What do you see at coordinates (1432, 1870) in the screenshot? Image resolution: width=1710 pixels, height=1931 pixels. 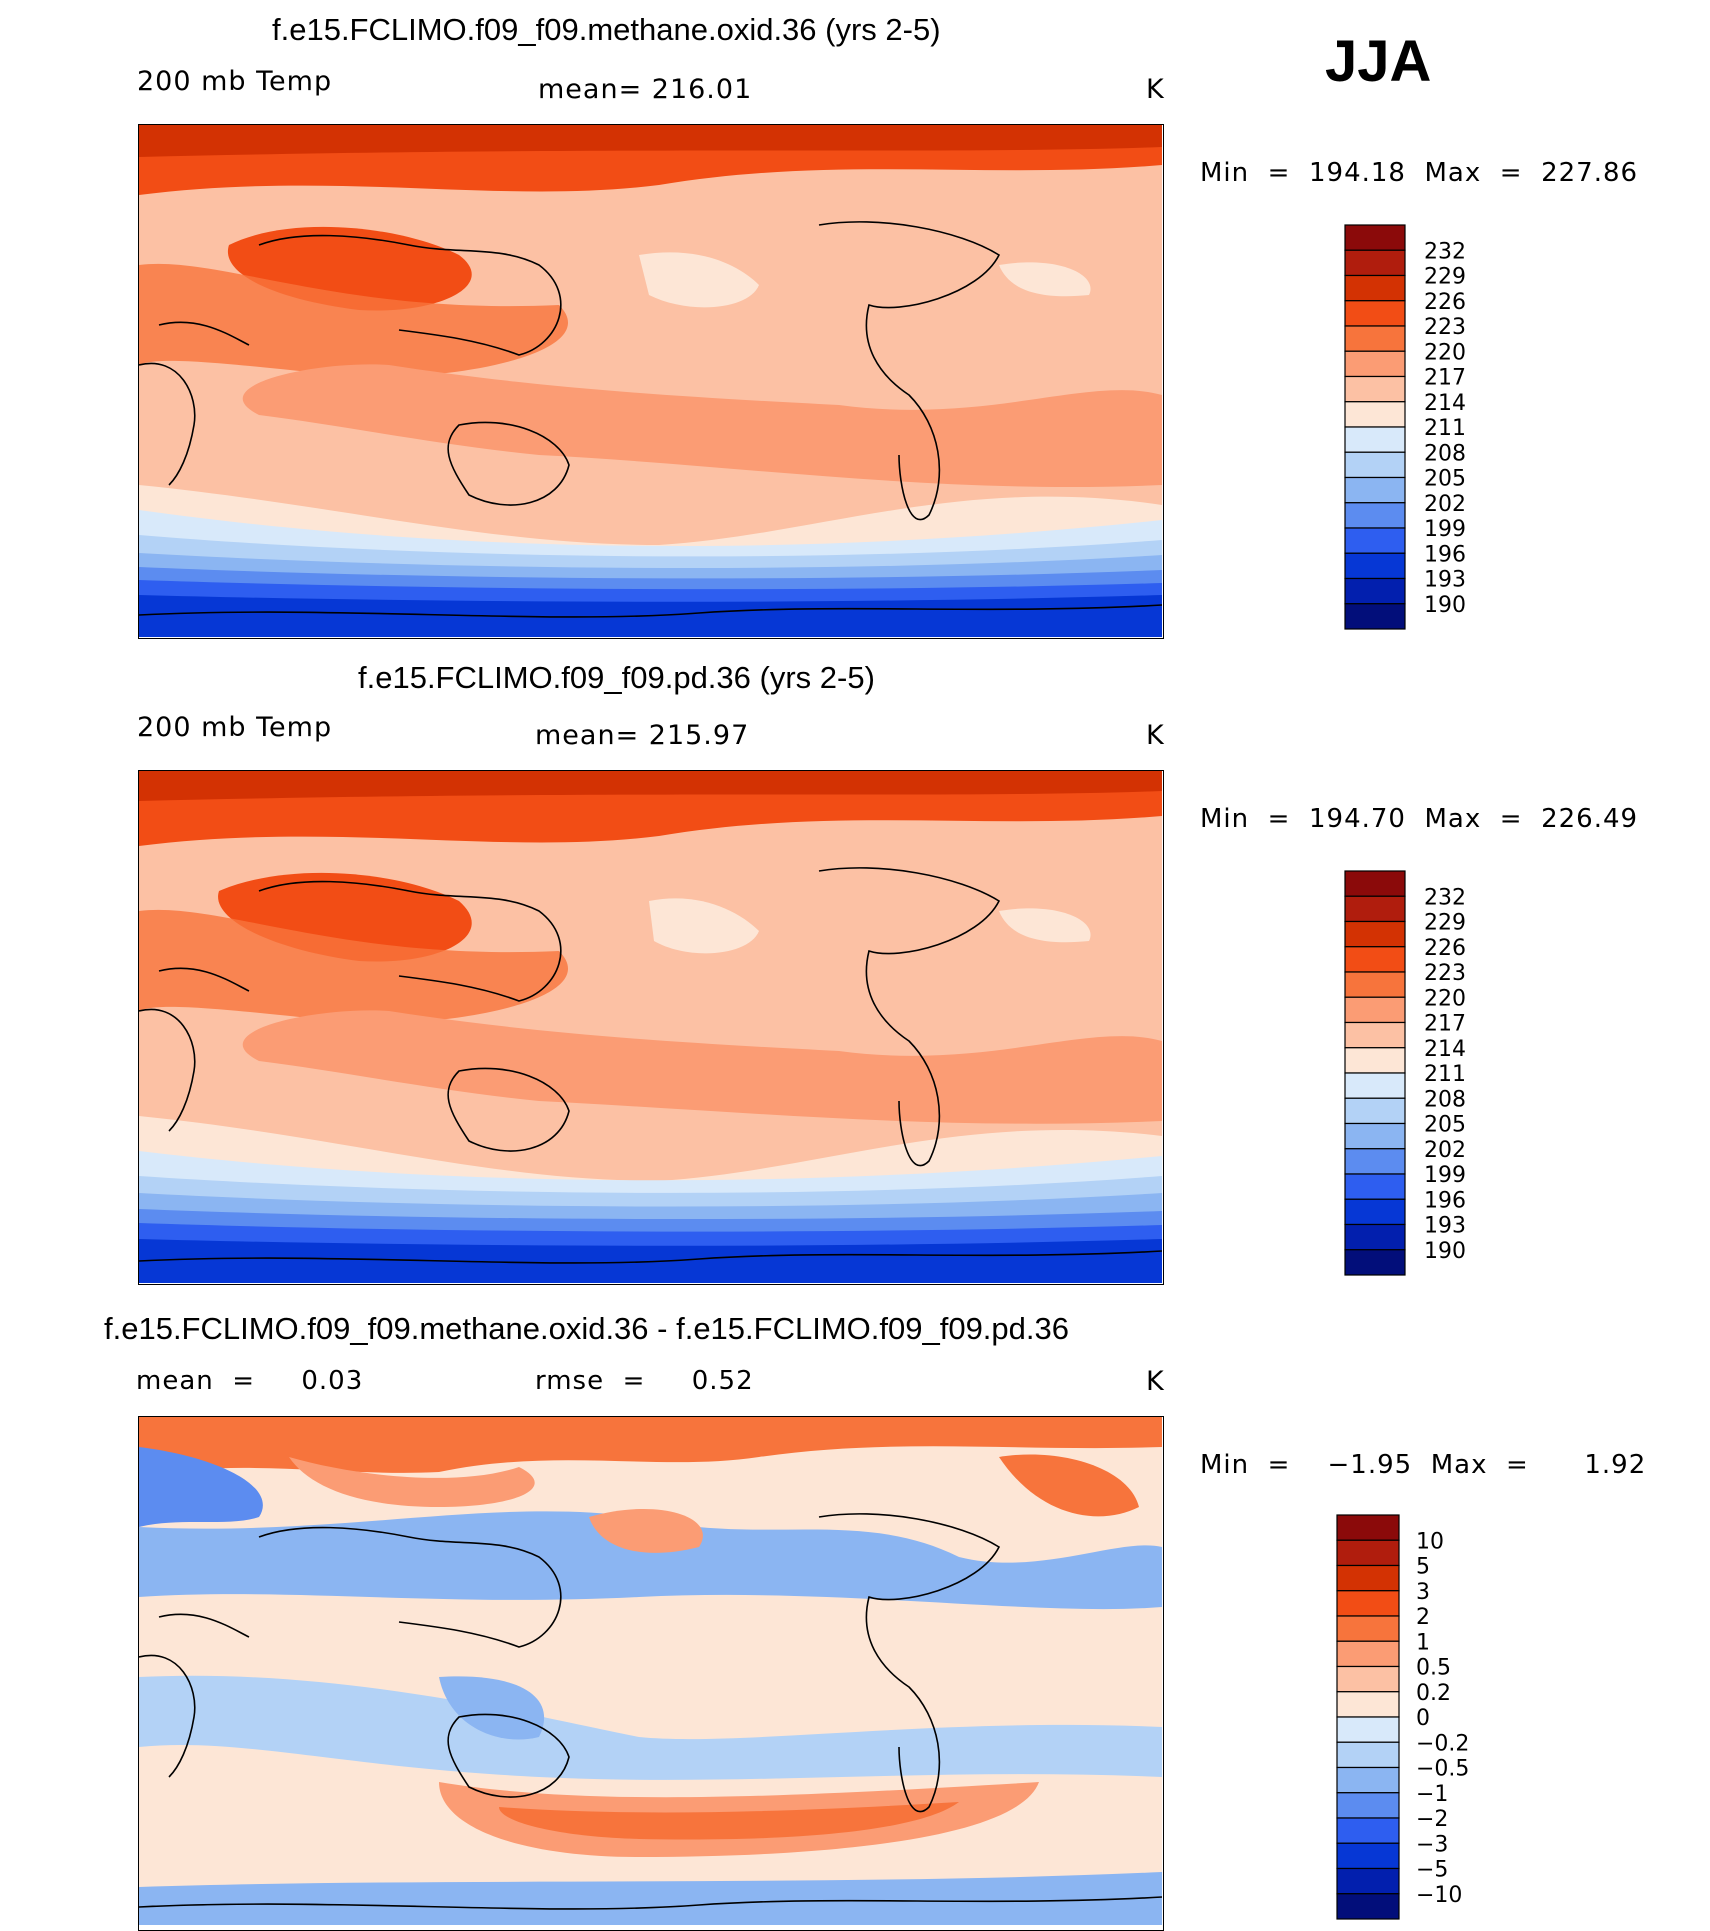 I see `colorbar-tick-label: −5` at bounding box center [1432, 1870].